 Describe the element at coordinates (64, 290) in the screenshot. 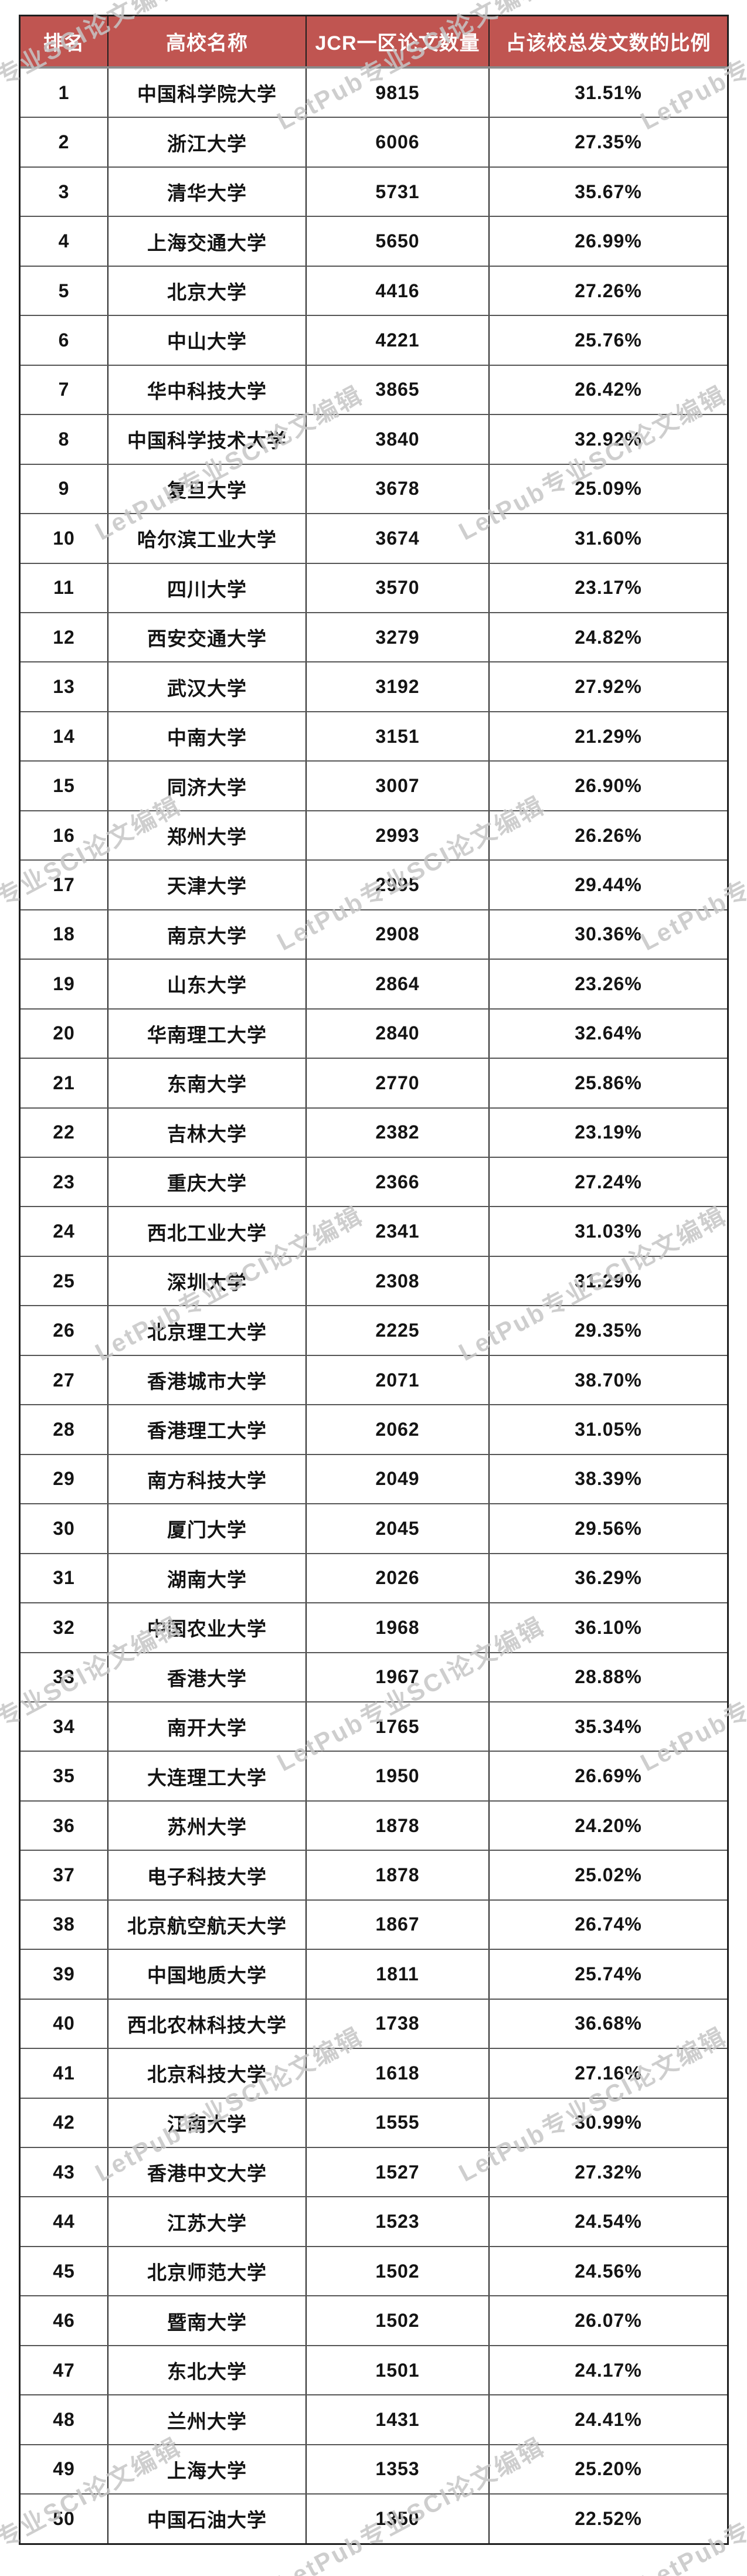

I see `cell-rank: 5` at that location.